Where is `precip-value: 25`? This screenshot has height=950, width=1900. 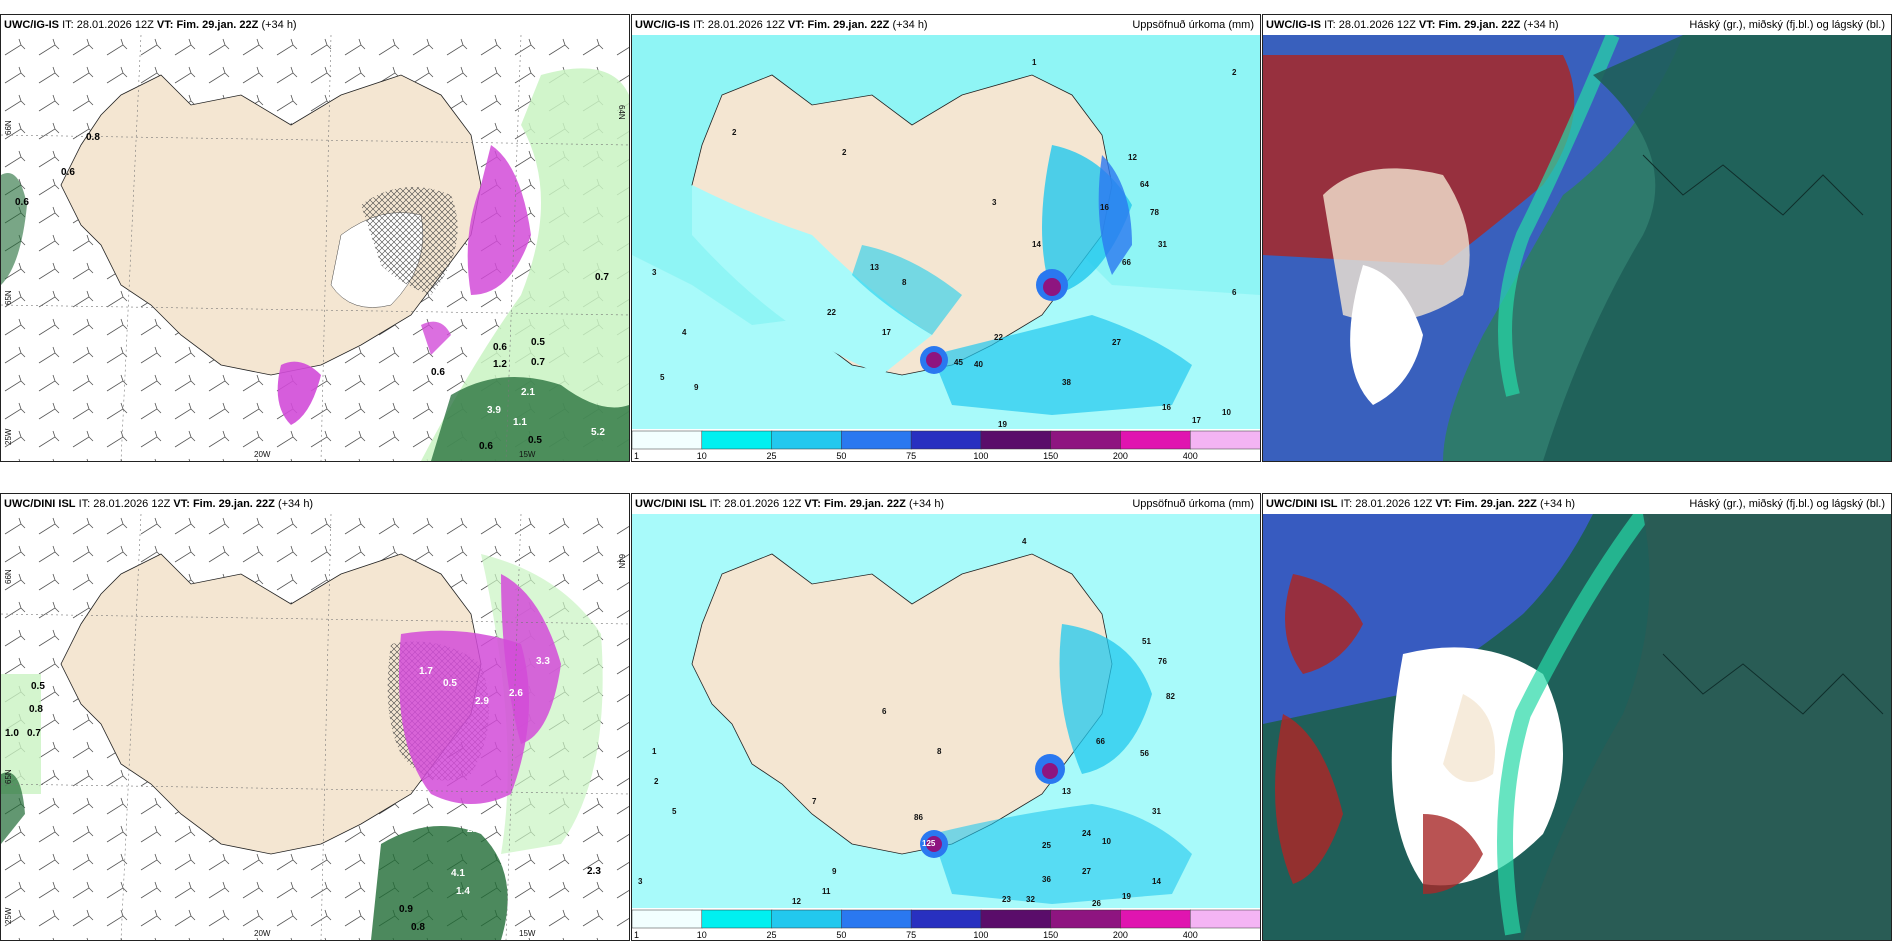 precip-value: 25 is located at coordinates (1046, 845).